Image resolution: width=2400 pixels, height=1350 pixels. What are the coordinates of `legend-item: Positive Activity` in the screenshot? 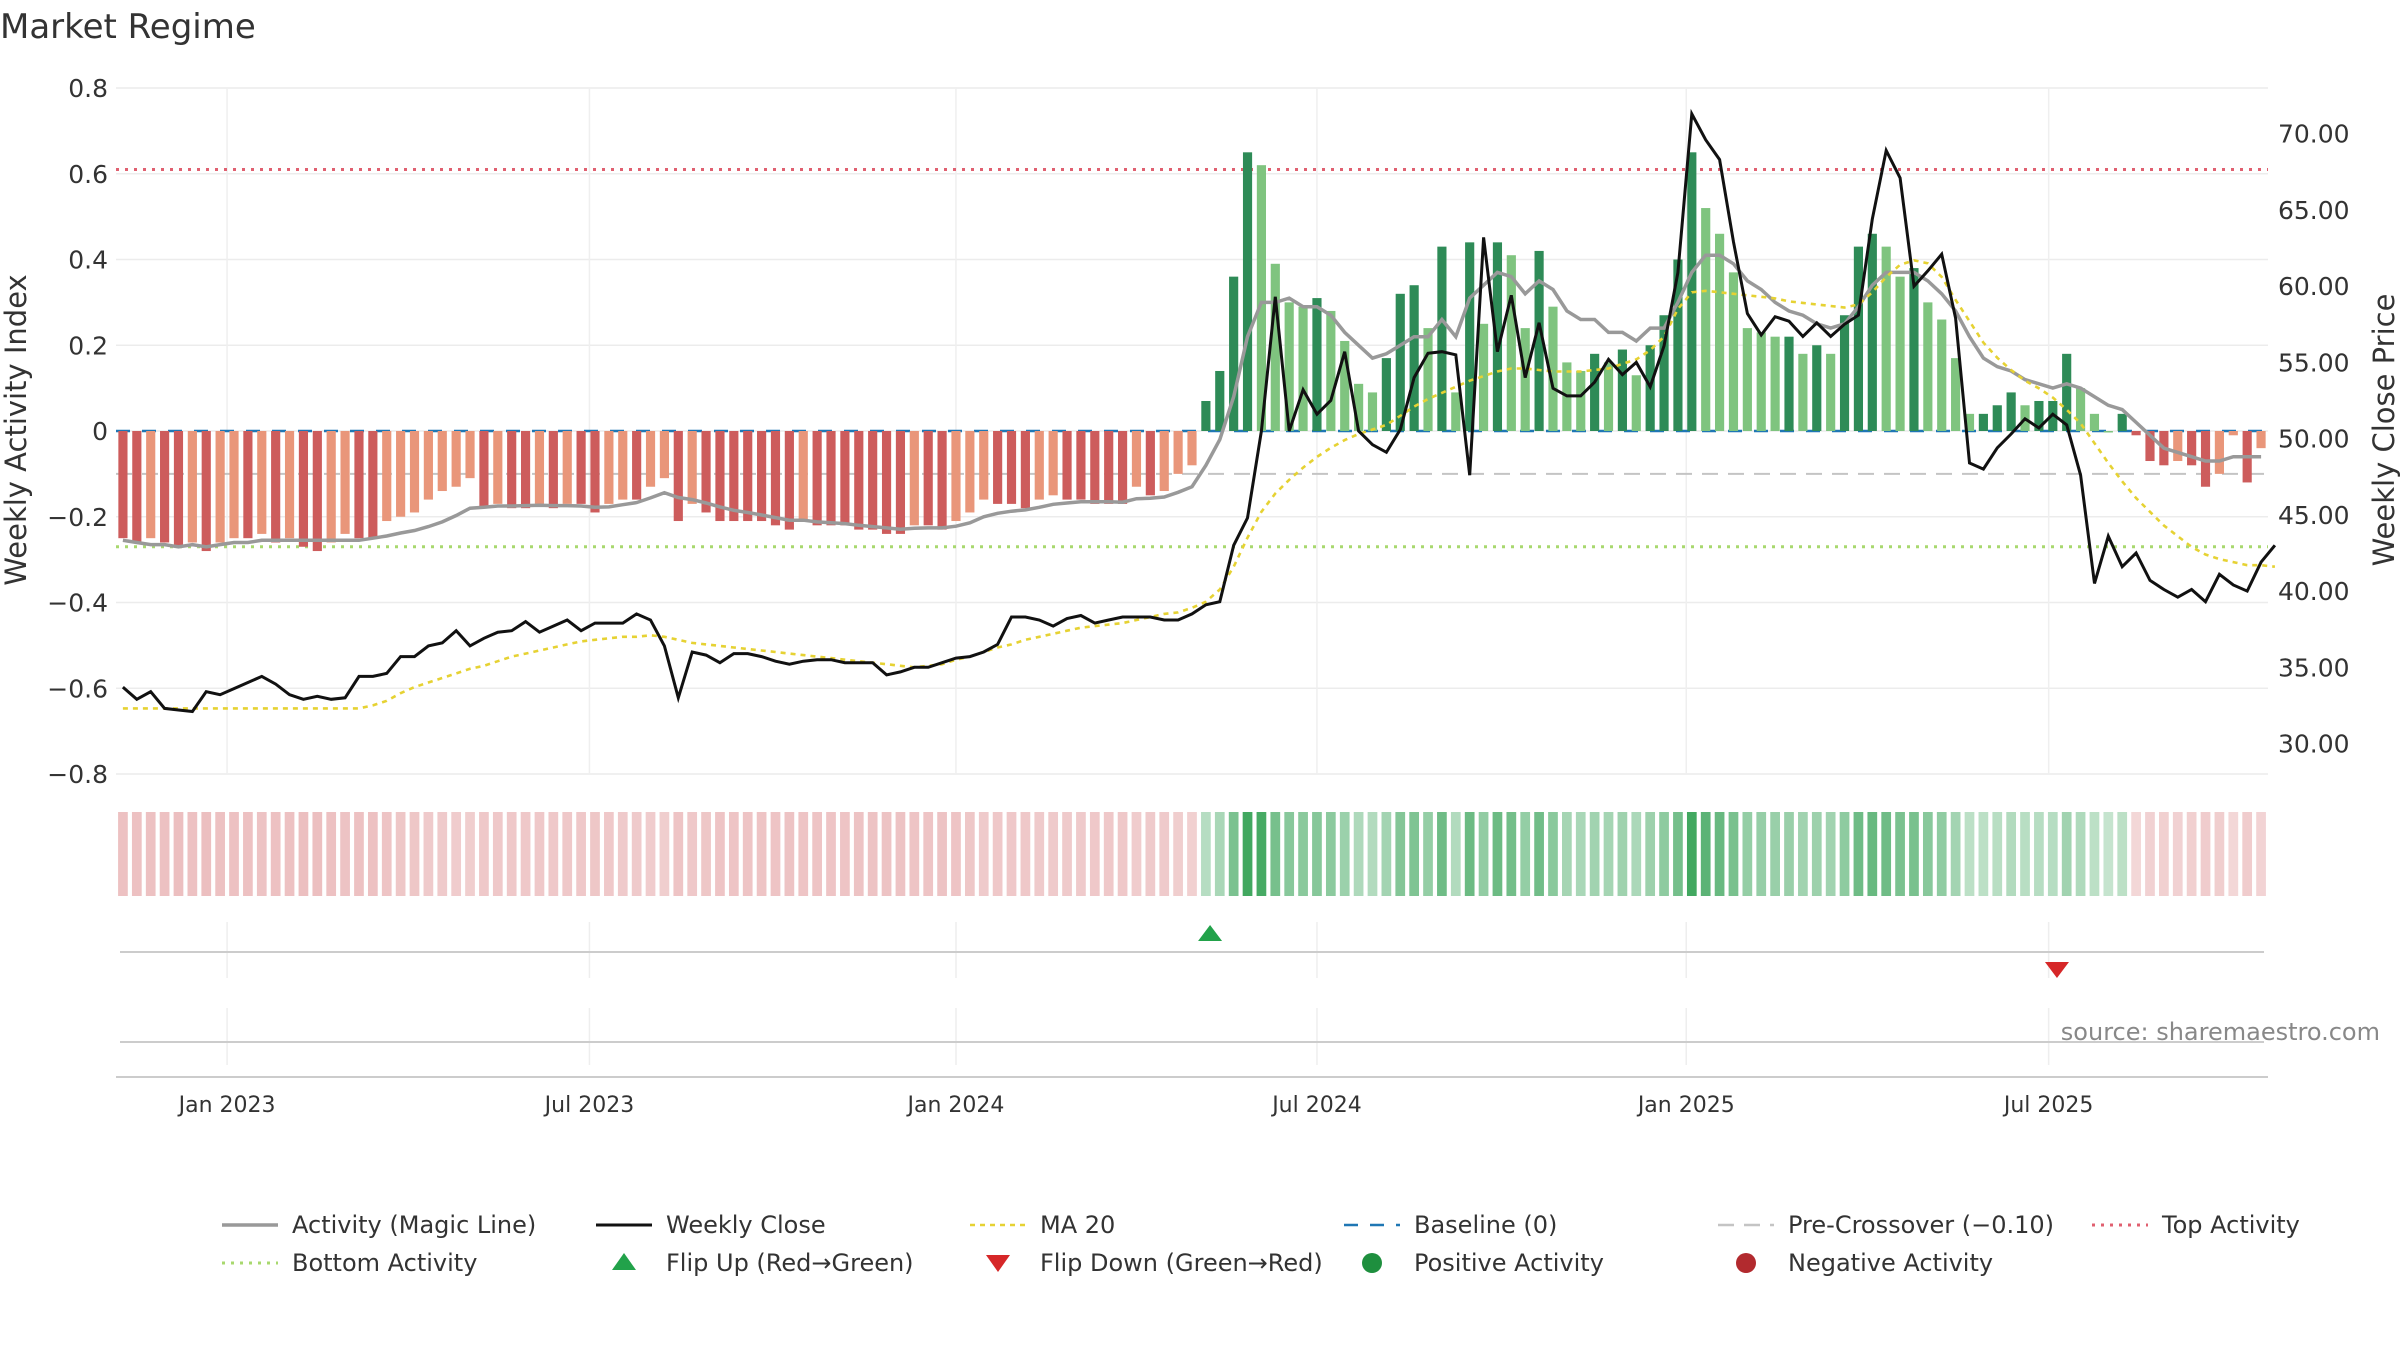 It's located at (1483, 1263).